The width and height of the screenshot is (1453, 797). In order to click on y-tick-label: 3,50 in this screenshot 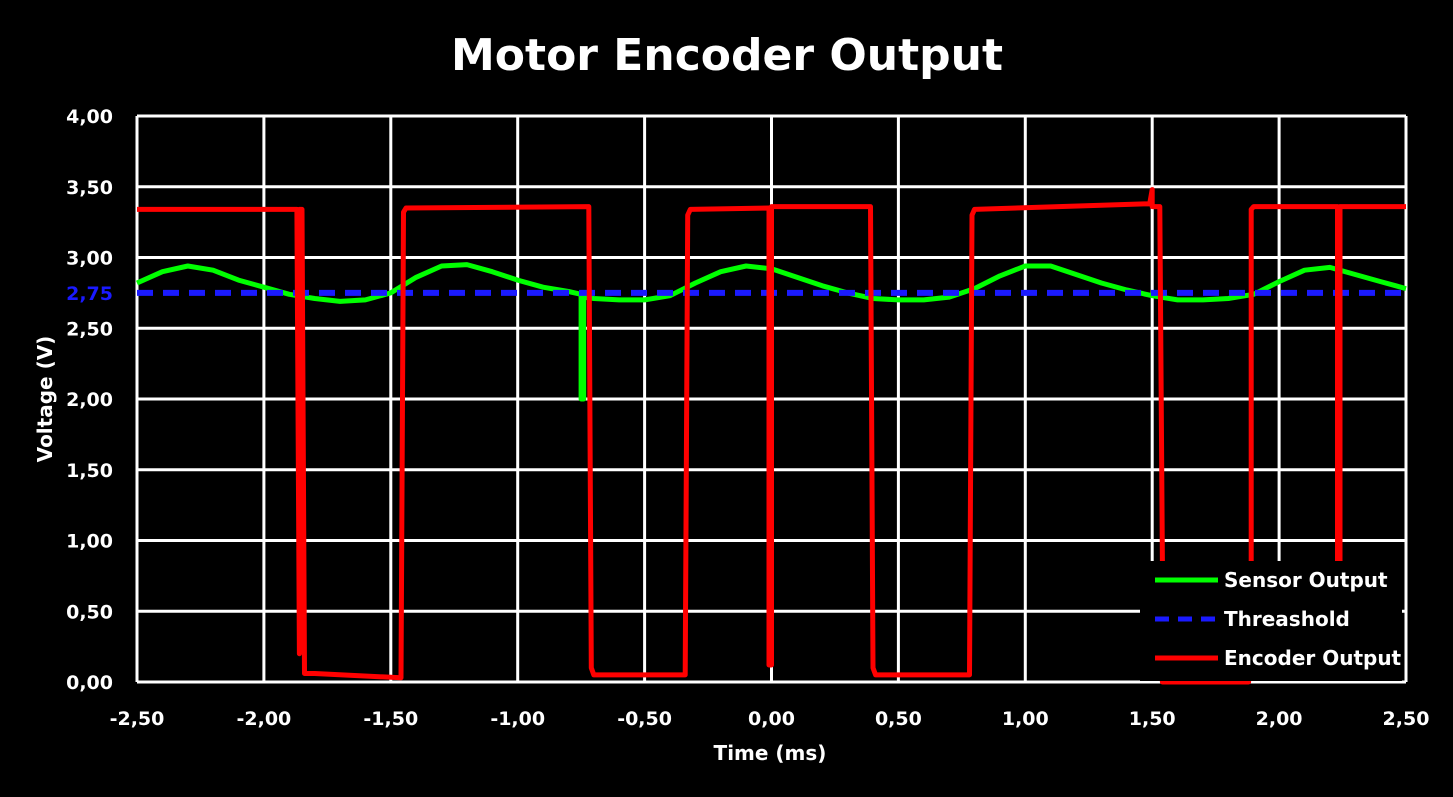, I will do `click(89, 188)`.